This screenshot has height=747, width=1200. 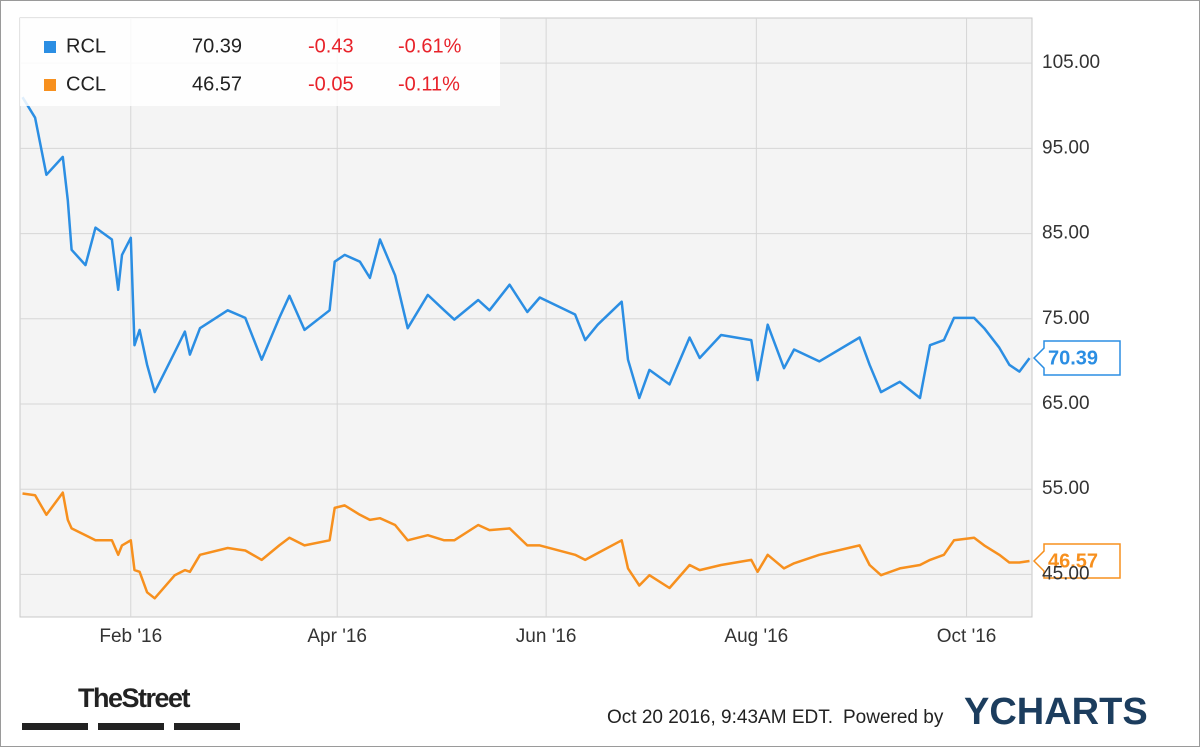 What do you see at coordinates (331, 84) in the screenshot?
I see `legend-change: -0.05` at bounding box center [331, 84].